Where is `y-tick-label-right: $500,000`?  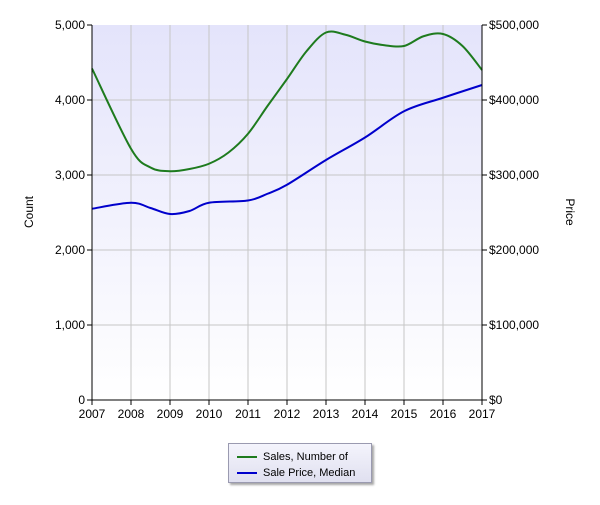
y-tick-label-right: $500,000 is located at coordinates (514, 25).